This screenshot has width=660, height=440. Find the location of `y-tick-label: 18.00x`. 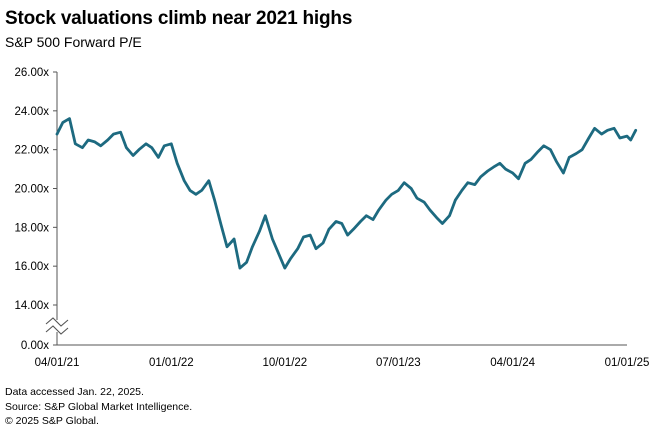

y-tick-label: 18.00x is located at coordinates (31, 228).